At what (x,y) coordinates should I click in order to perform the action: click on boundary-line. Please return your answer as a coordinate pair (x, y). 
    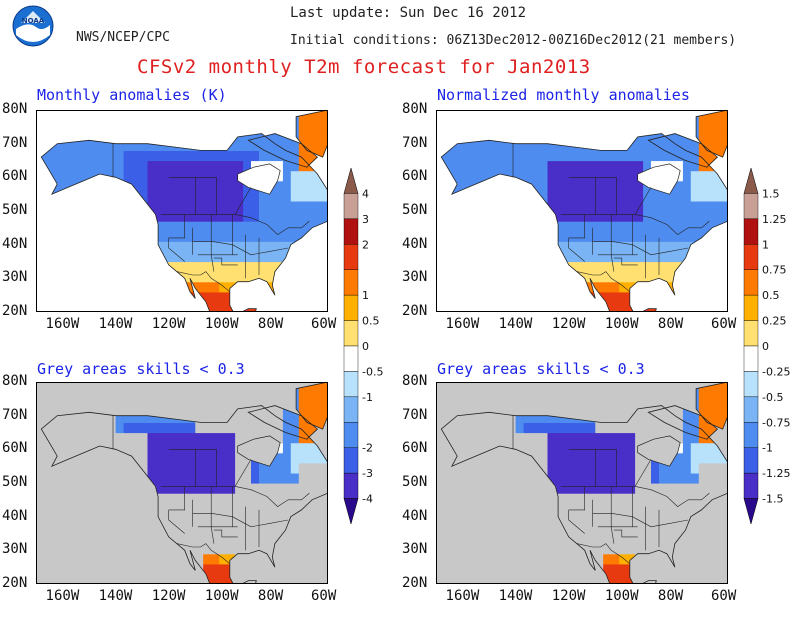
    Looking at the image, I should click on (240, 520).